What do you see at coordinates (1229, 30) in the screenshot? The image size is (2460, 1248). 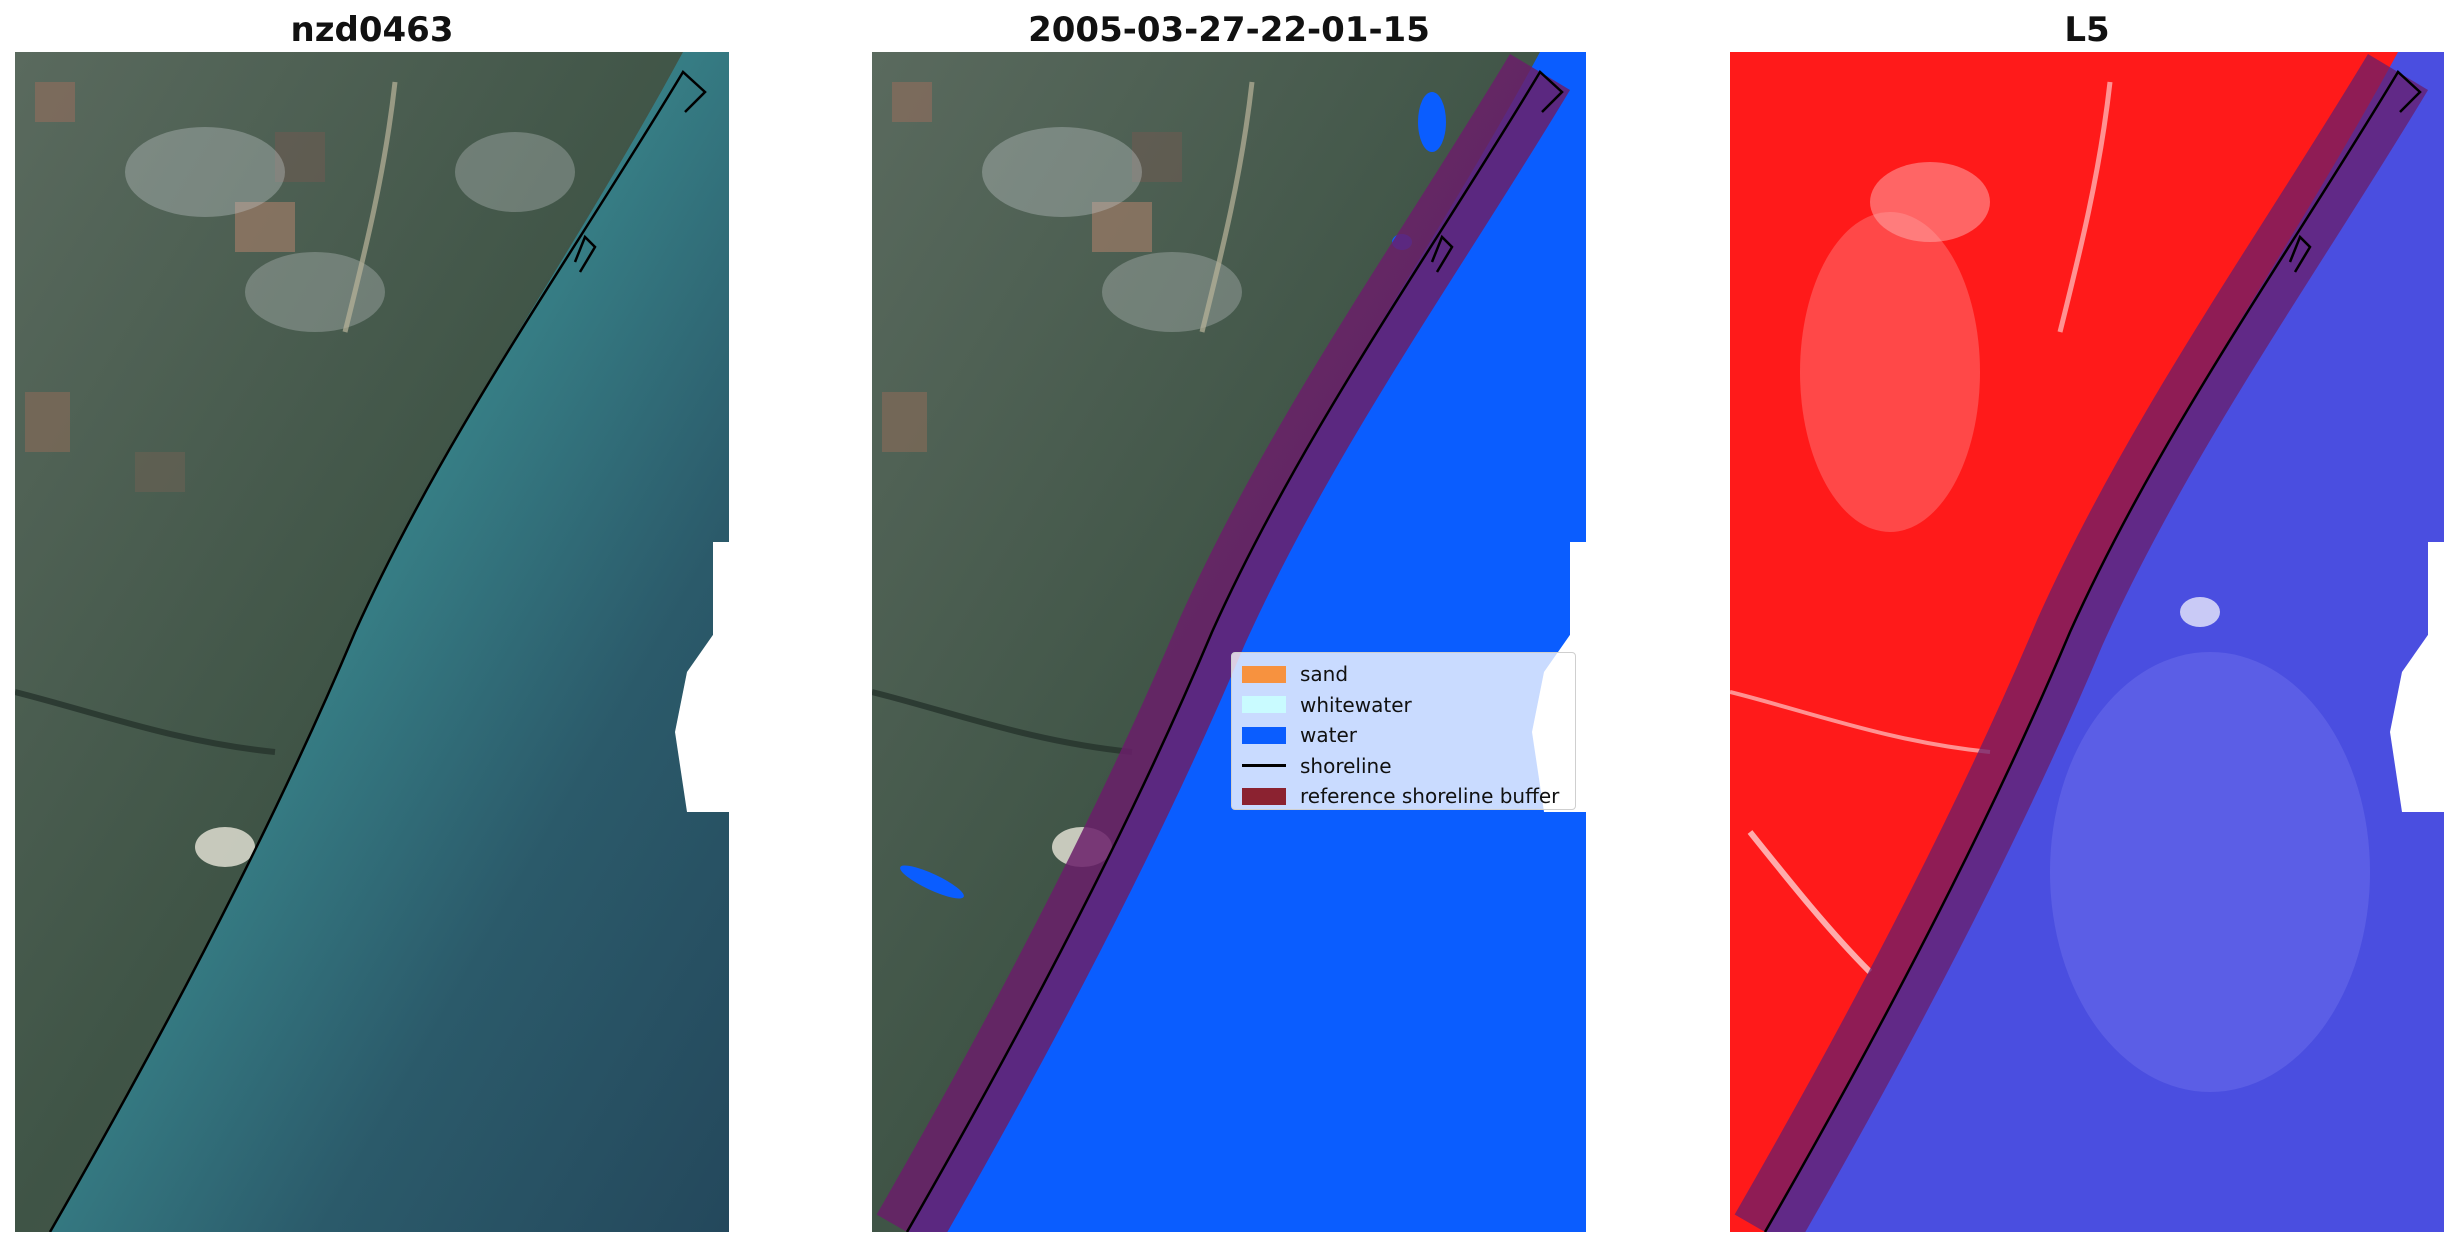 I see `panel-title-2: 2005-03-27-22-01-15` at bounding box center [1229, 30].